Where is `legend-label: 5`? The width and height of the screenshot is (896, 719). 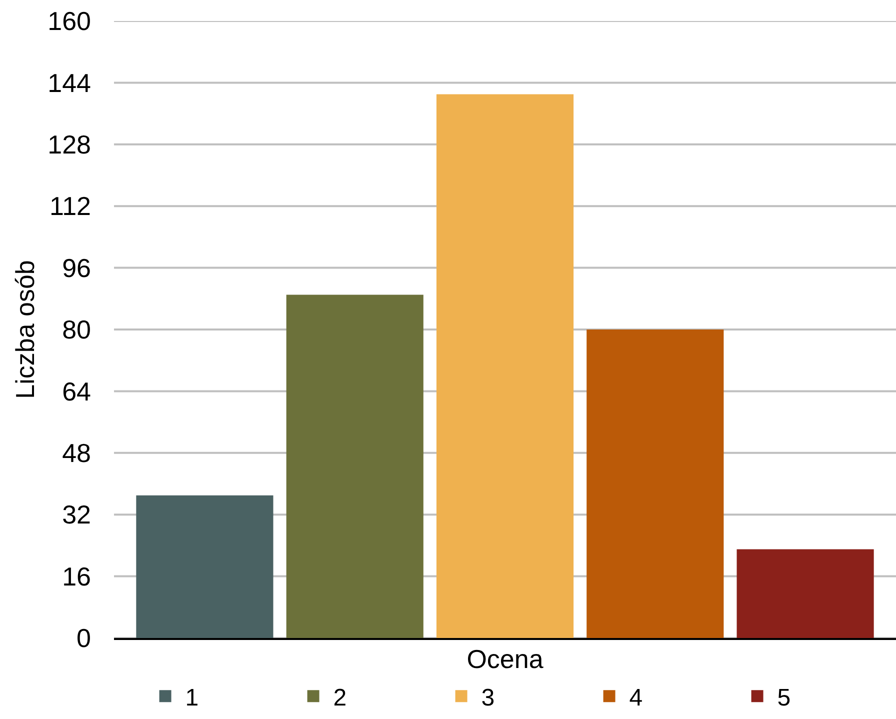
legend-label: 5 is located at coordinates (784, 698).